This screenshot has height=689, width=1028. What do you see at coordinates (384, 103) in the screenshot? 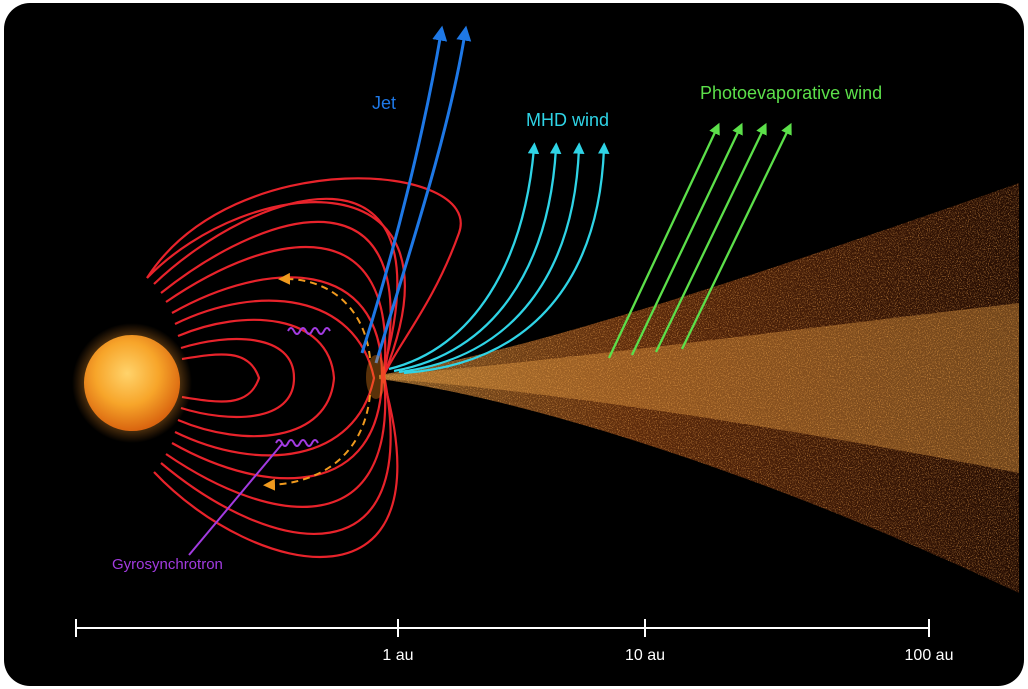
I see `jet-label: Jet` at bounding box center [384, 103].